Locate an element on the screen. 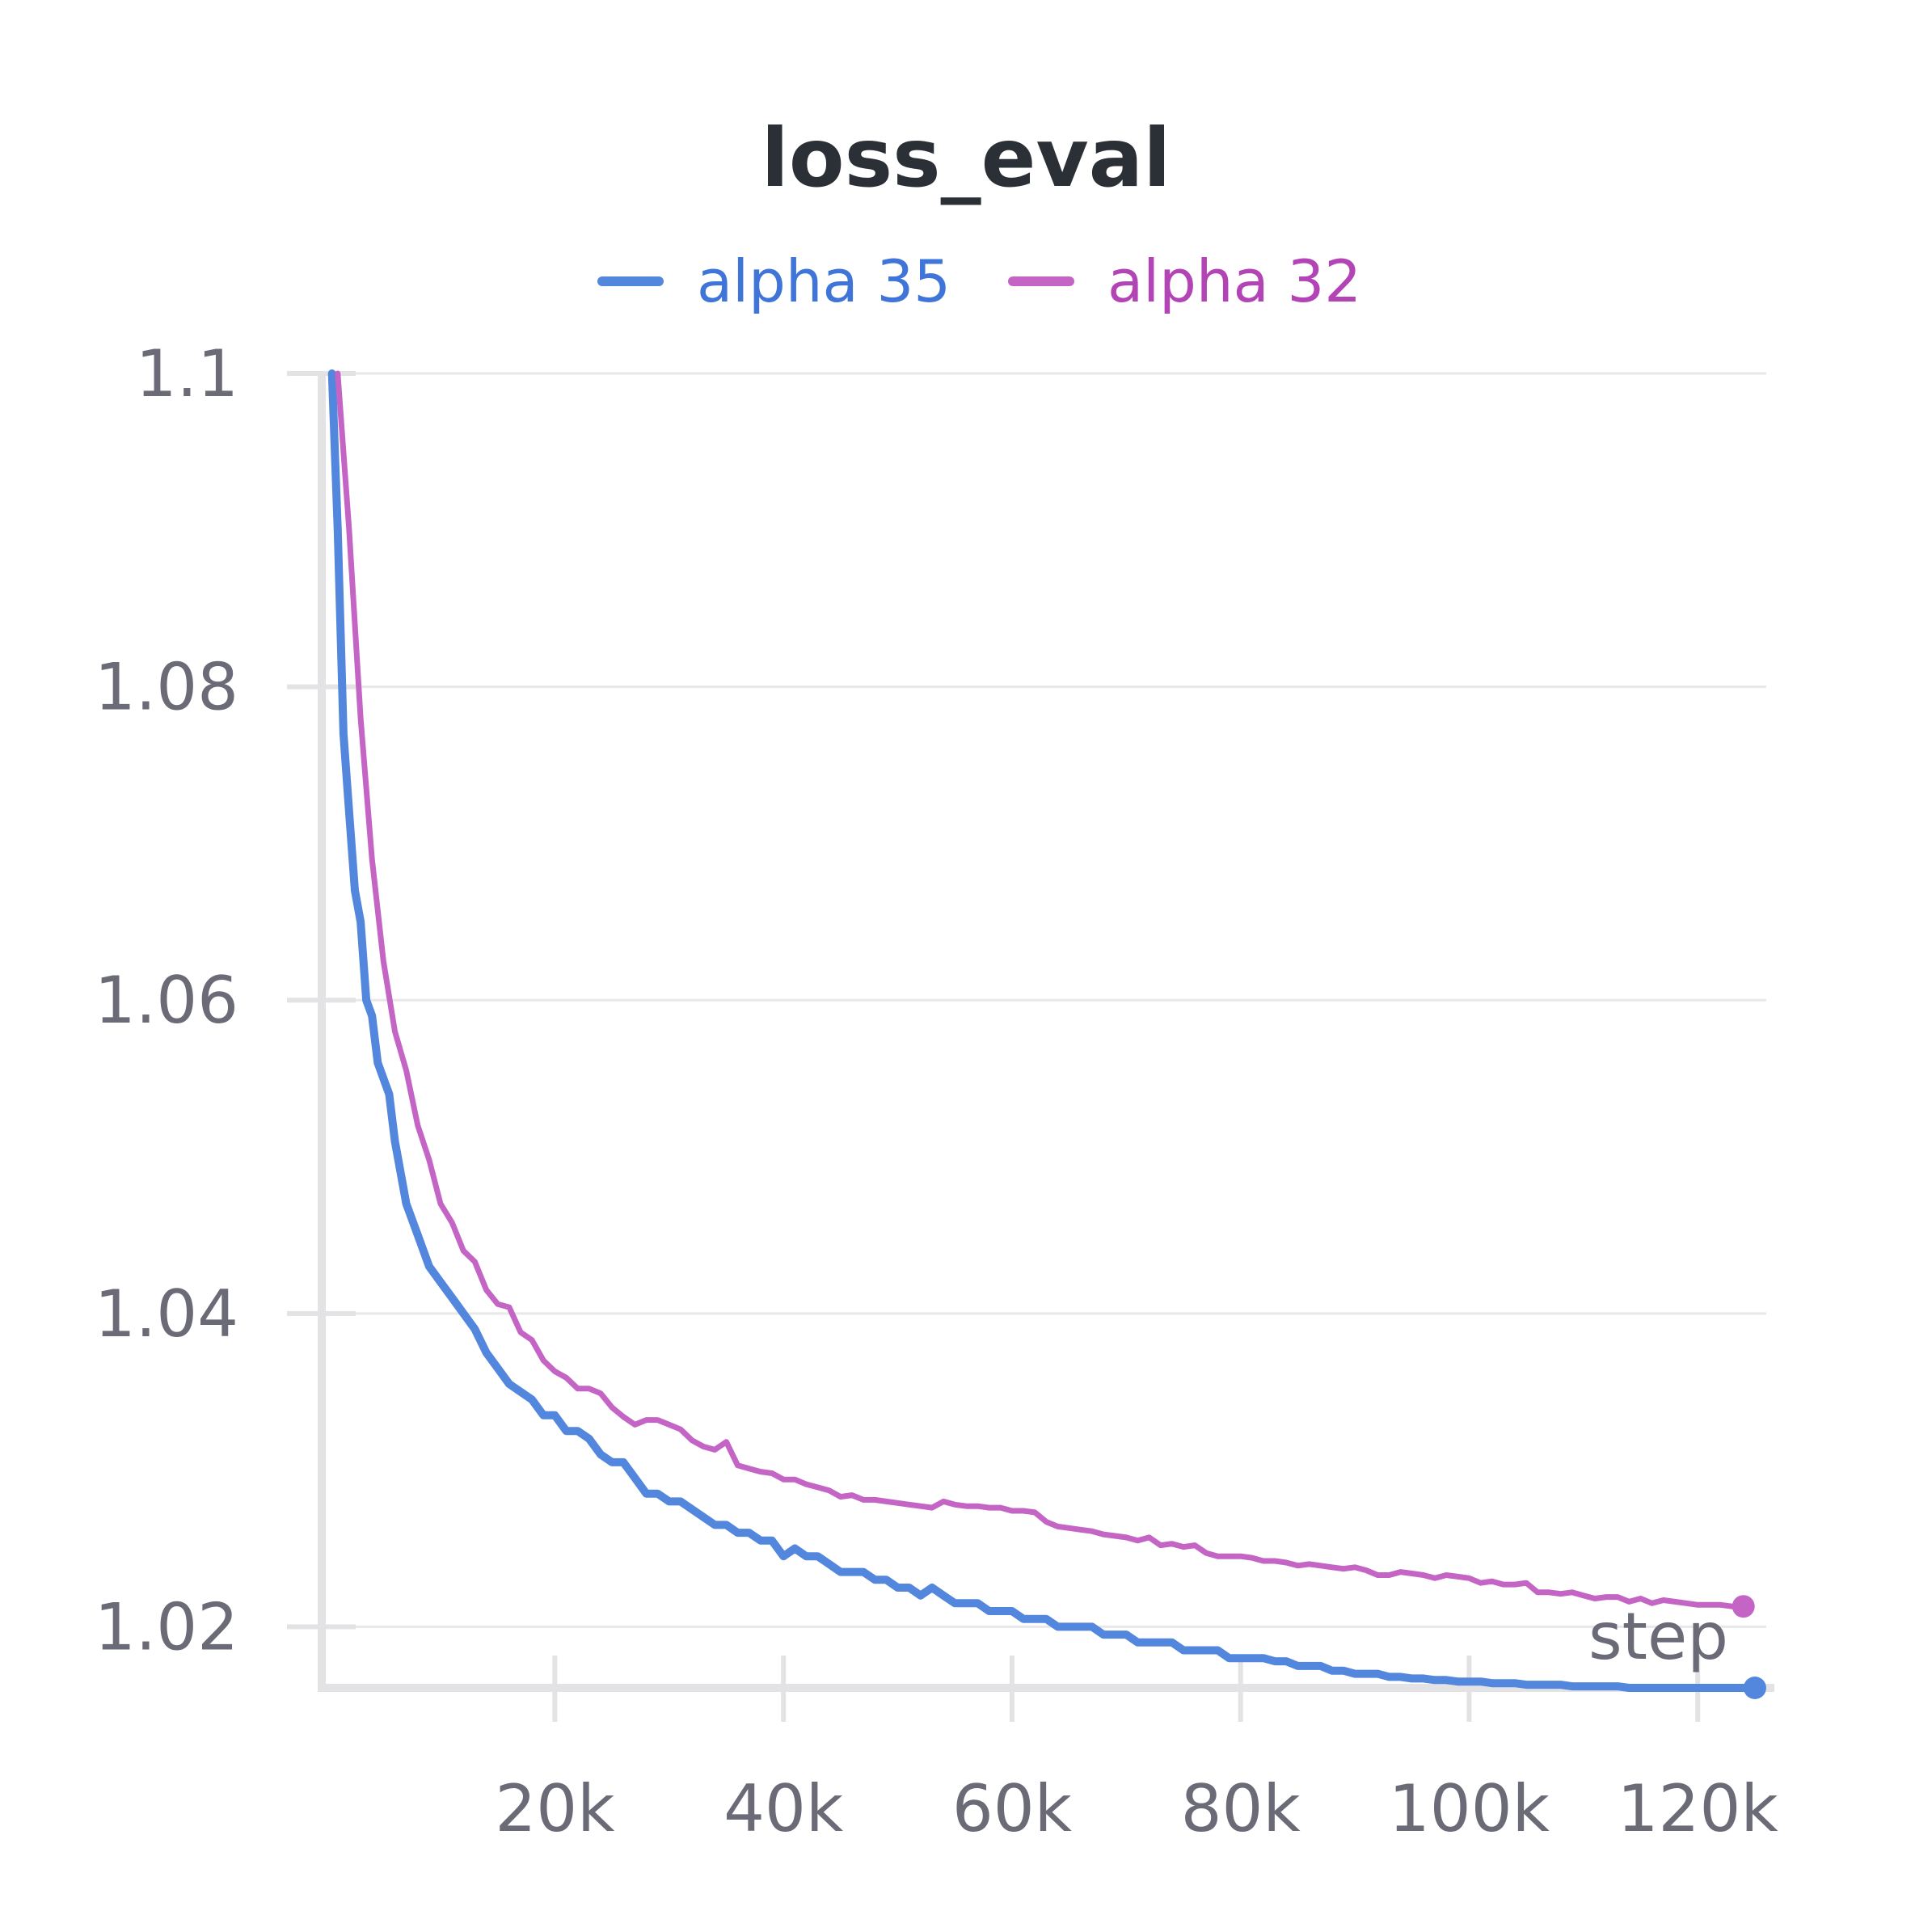  legend-label-alpha-35: alpha 35 is located at coordinates (824, 281).